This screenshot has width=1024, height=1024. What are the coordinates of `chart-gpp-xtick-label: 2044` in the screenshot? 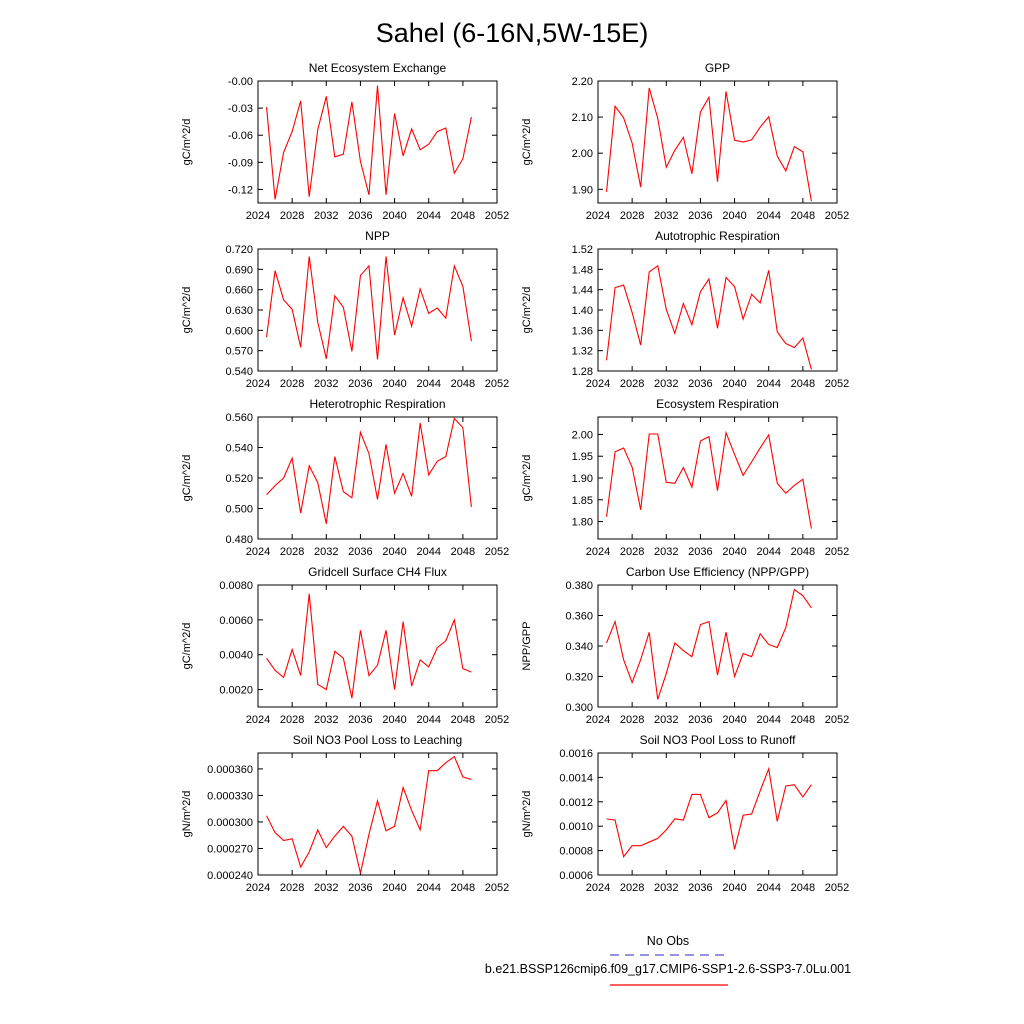 It's located at (768, 216).